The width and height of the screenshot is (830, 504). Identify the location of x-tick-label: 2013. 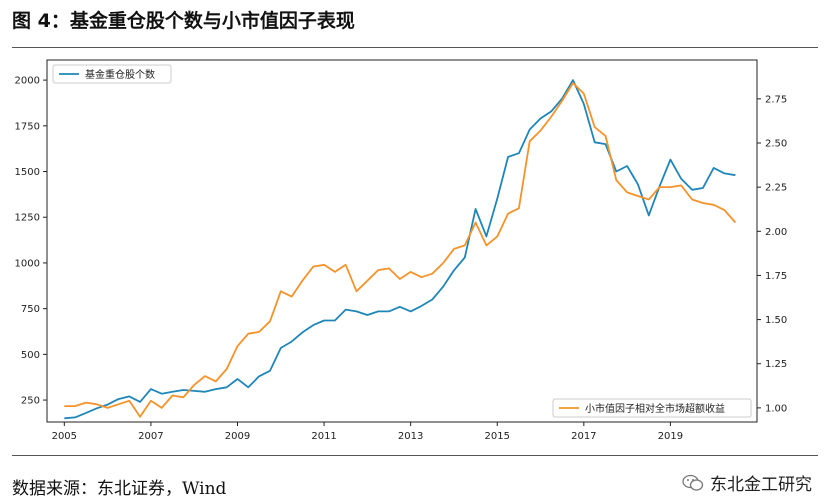
(410, 436).